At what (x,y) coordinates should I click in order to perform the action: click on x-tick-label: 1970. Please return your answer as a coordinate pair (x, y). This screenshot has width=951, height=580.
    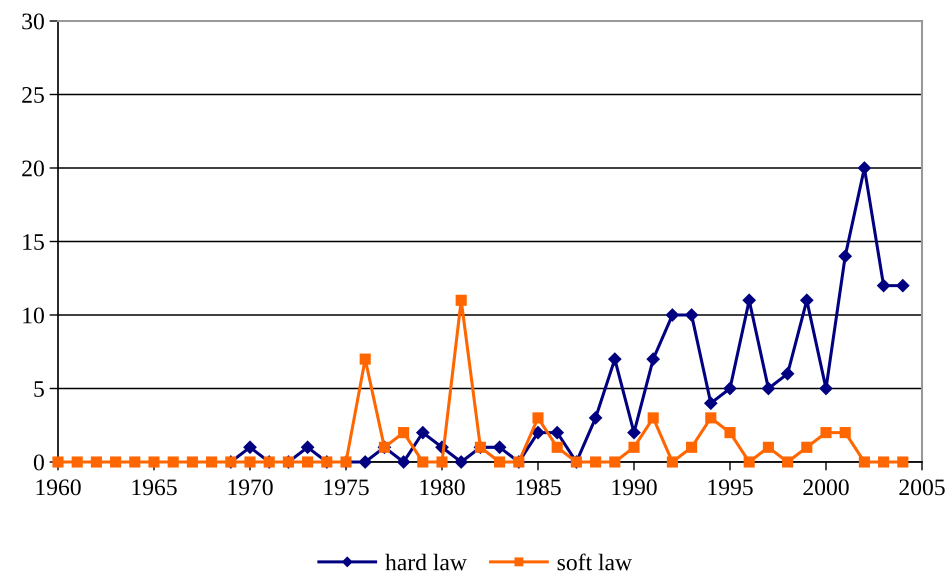
    Looking at the image, I should click on (250, 487).